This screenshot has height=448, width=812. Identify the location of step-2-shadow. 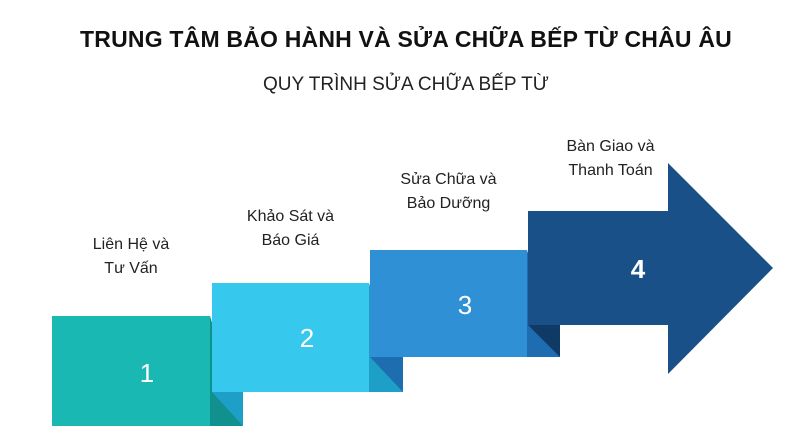
(227, 409).